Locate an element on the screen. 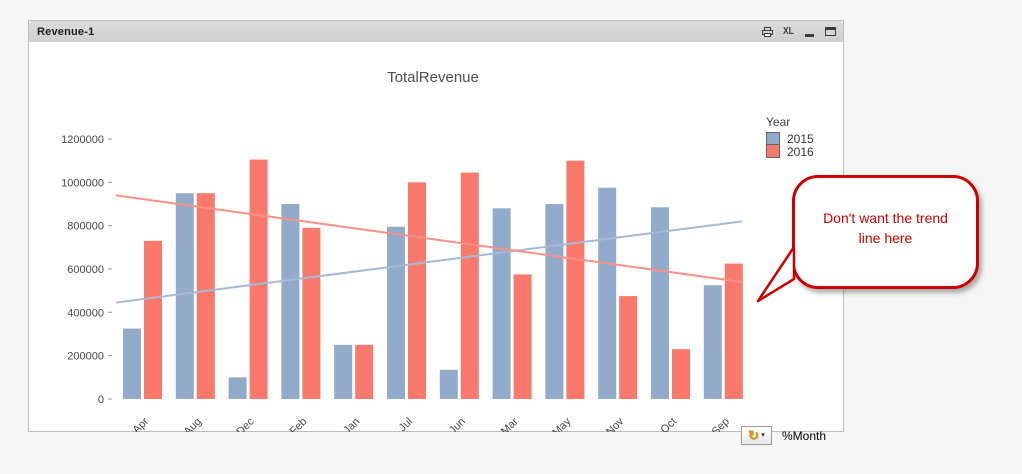 Image resolution: width=1022 pixels, height=474 pixels. x-axis-label-apr: Apr is located at coordinates (141, 423).